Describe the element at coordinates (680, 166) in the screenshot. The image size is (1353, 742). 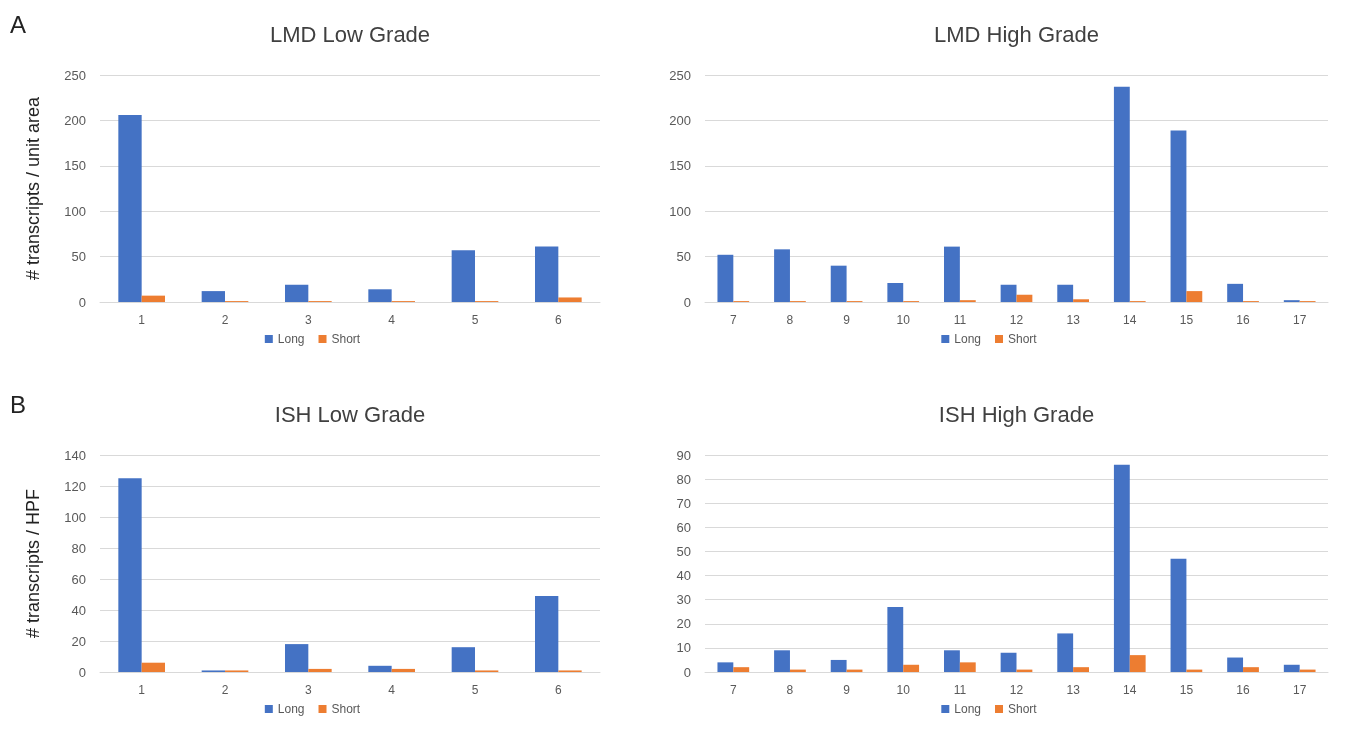
I see `y-tick-label: 150` at that location.